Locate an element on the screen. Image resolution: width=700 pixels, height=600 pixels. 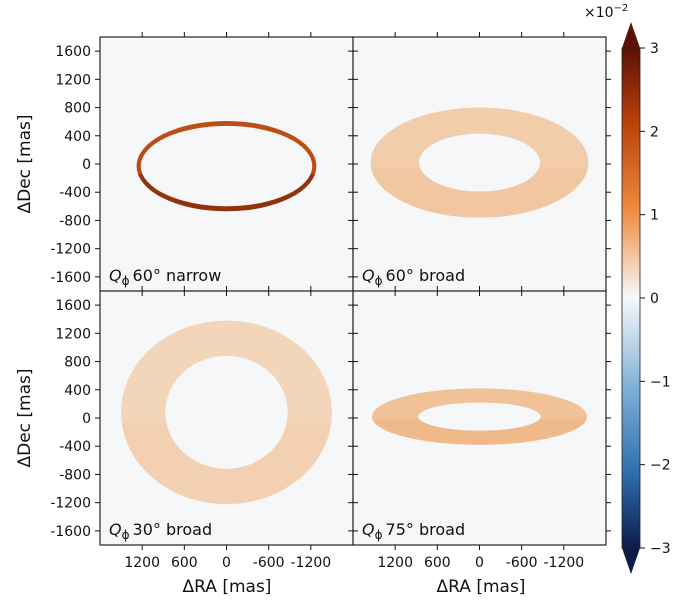
panel-label: Qϕ 60° narrow is located at coordinates (165, 277).